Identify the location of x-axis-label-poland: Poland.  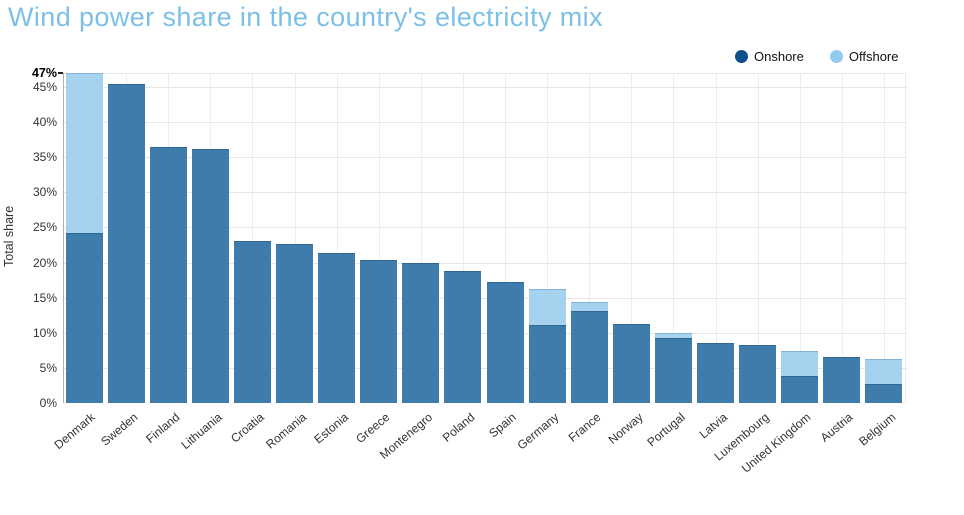
(458, 427).